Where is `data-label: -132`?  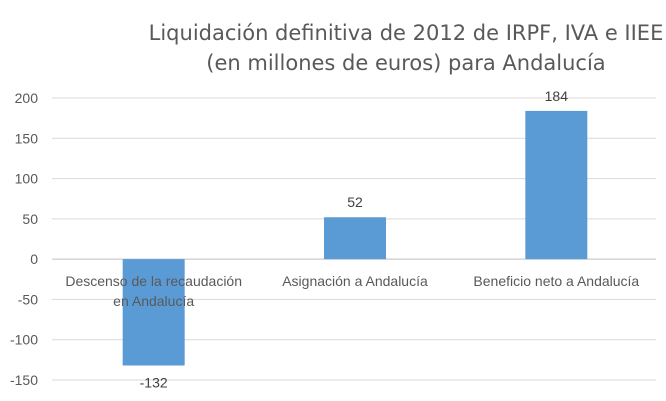
data-label: -132 is located at coordinates (154, 382).